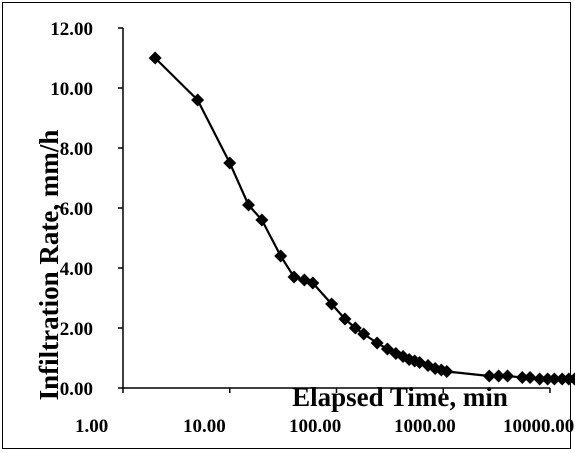 Image resolution: width=575 pixels, height=453 pixels. Describe the element at coordinates (425, 426) in the screenshot. I see `x-tick-label: 1000.00` at that location.